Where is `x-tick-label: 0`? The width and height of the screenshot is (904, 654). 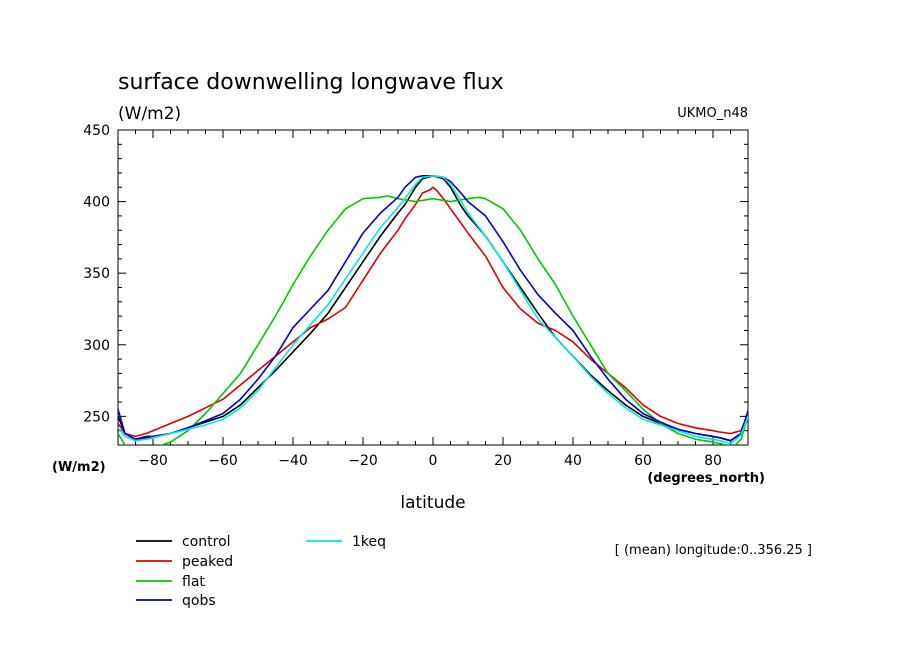
x-tick-label: 0 is located at coordinates (433, 461).